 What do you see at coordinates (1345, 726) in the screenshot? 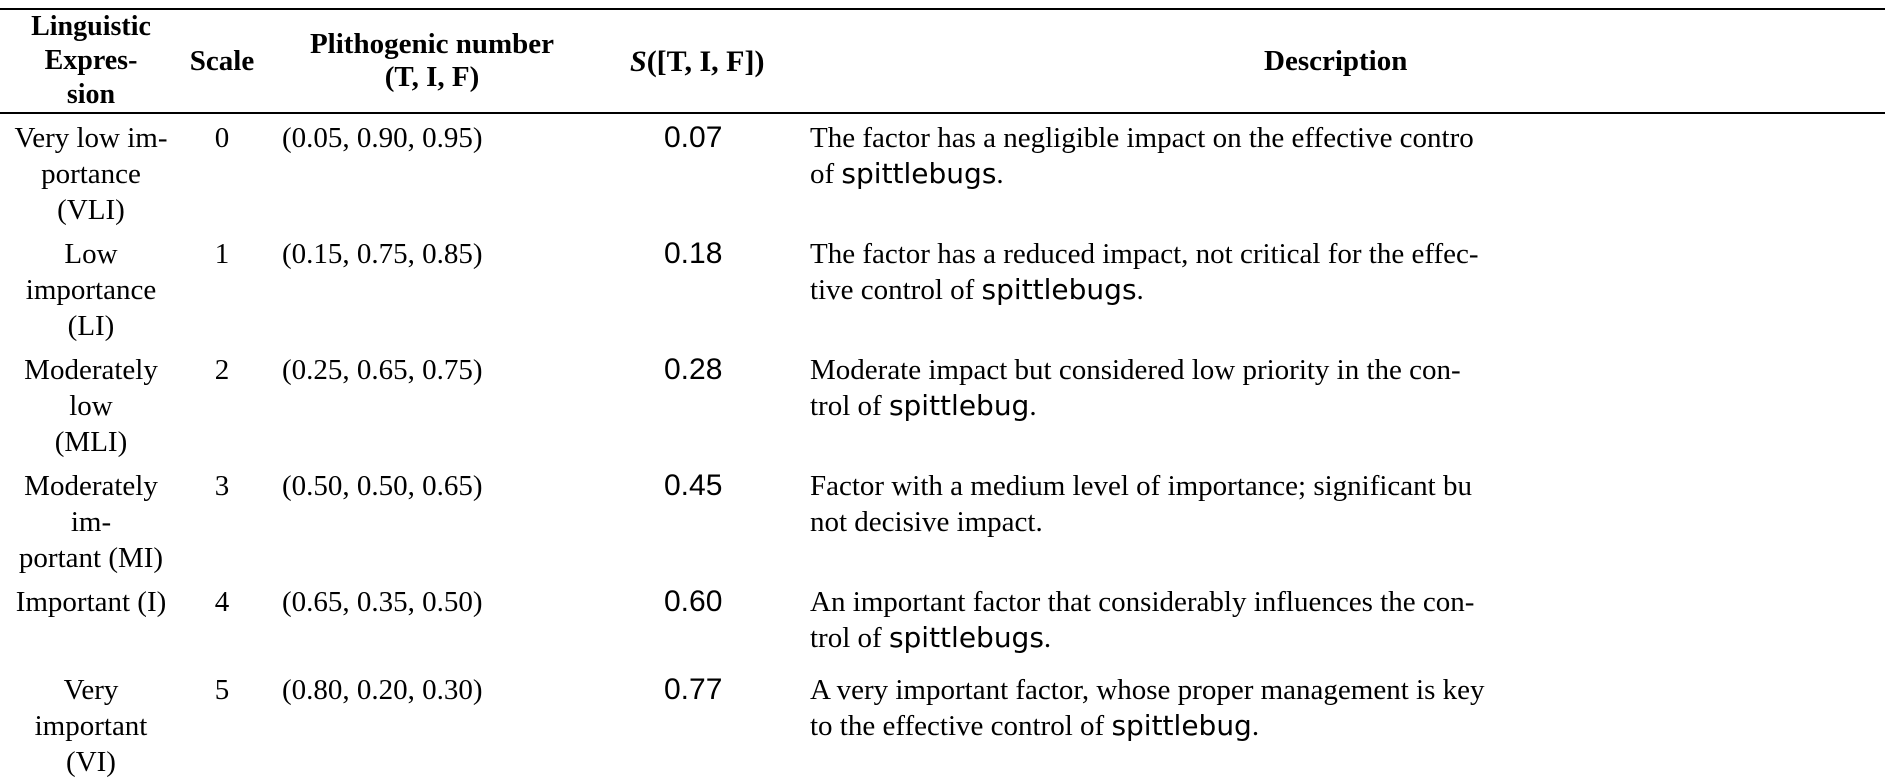
I see `description-line2: to the effective control of spittlebug.` at bounding box center [1345, 726].